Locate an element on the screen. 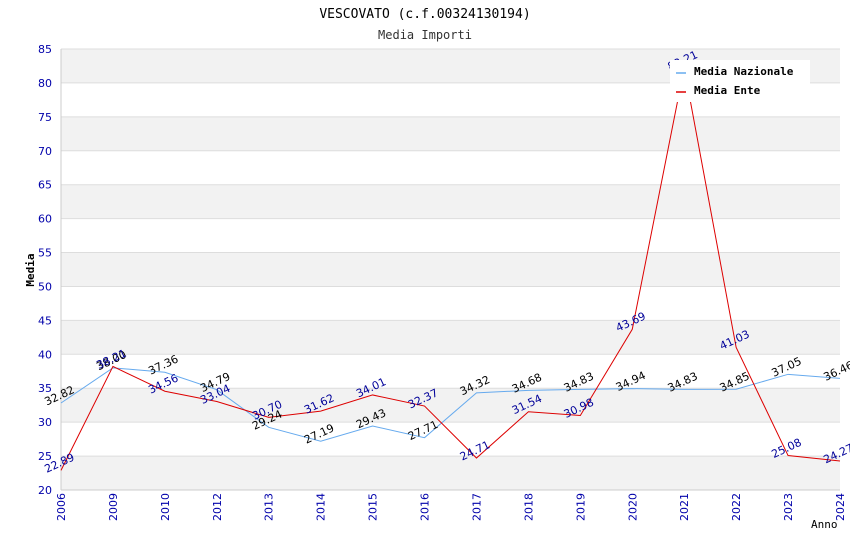 The image size is (850, 555). x-tick-label: 2016 is located at coordinates (425, 507).